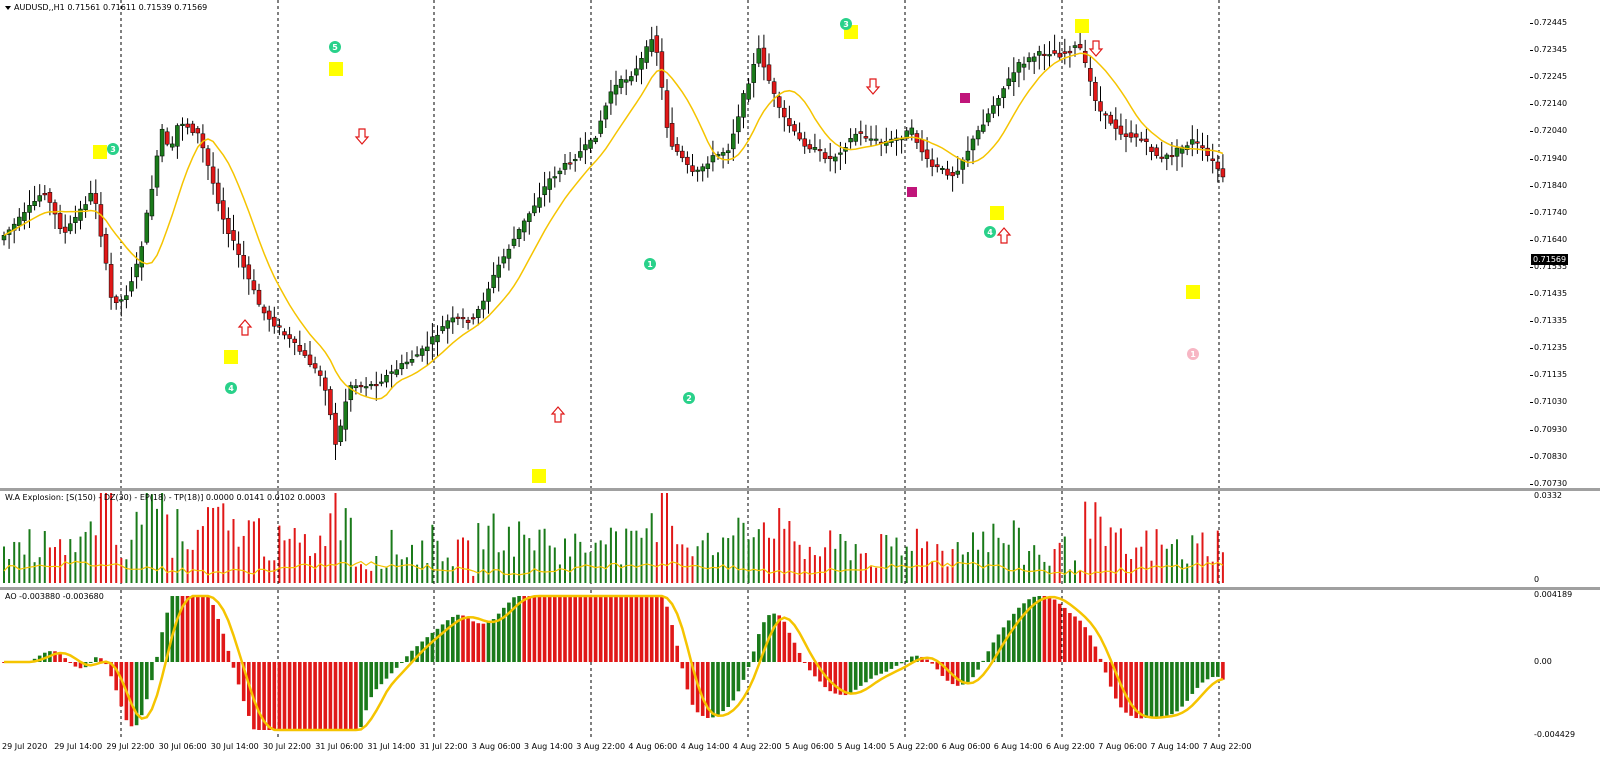 This screenshot has height=771, width=1600. Describe the element at coordinates (234, 746) in the screenshot. I see `time-tick-label: 30 Jul 14:00` at that location.